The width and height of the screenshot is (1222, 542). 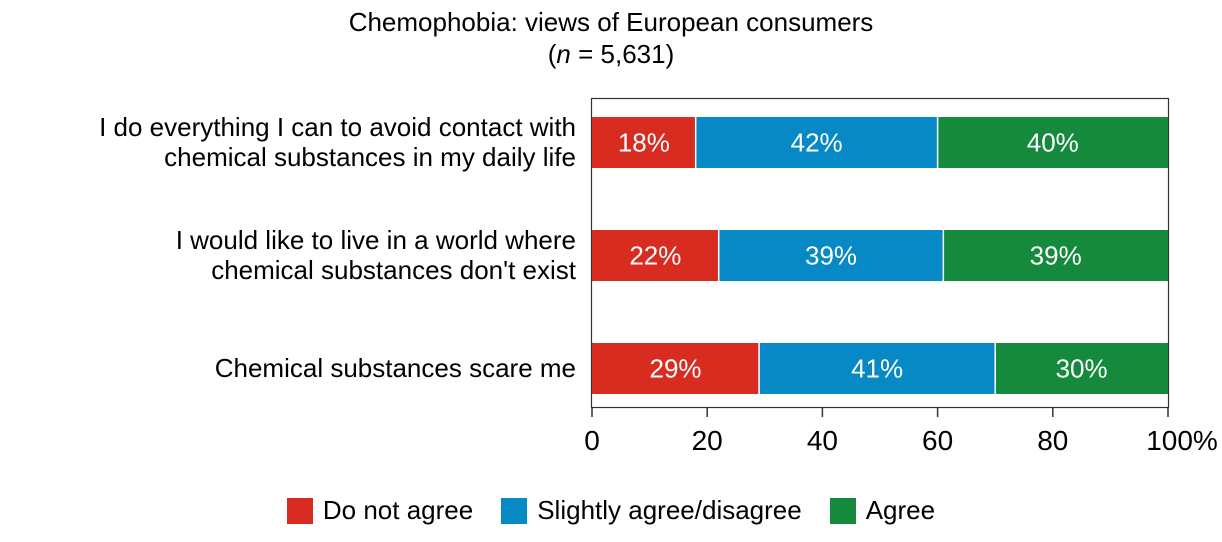 I want to click on legend-label: Slightly agree/disagree, so click(x=669, y=510).